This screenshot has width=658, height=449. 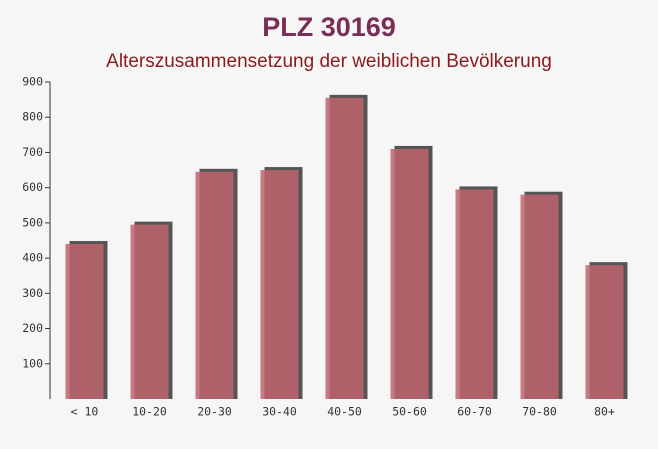 What do you see at coordinates (32, 328) in the screenshot?
I see `y-tick-label: 200` at bounding box center [32, 328].